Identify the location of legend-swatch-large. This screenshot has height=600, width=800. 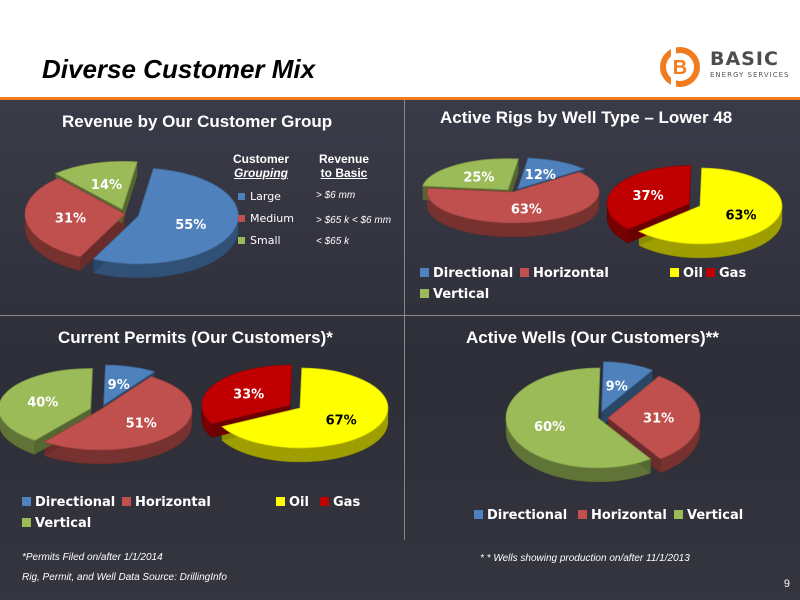
(241, 196).